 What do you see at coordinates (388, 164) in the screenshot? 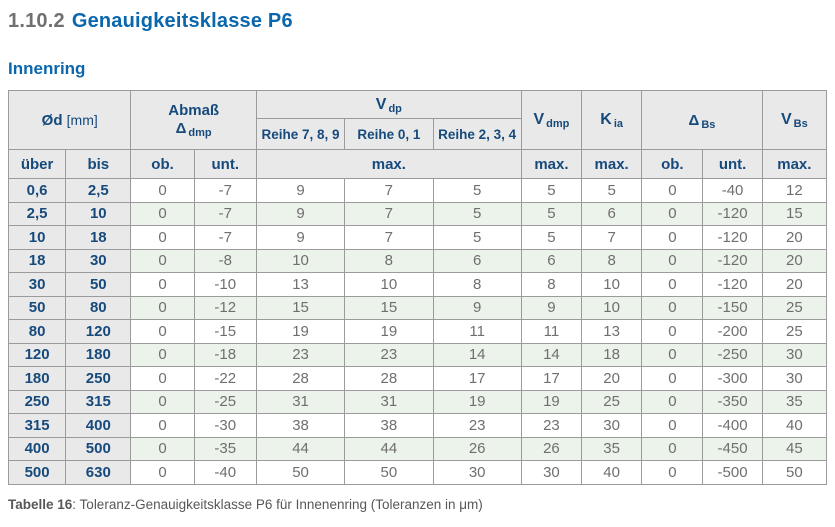
I see `sub-header-max-vdp: max.` at bounding box center [388, 164].